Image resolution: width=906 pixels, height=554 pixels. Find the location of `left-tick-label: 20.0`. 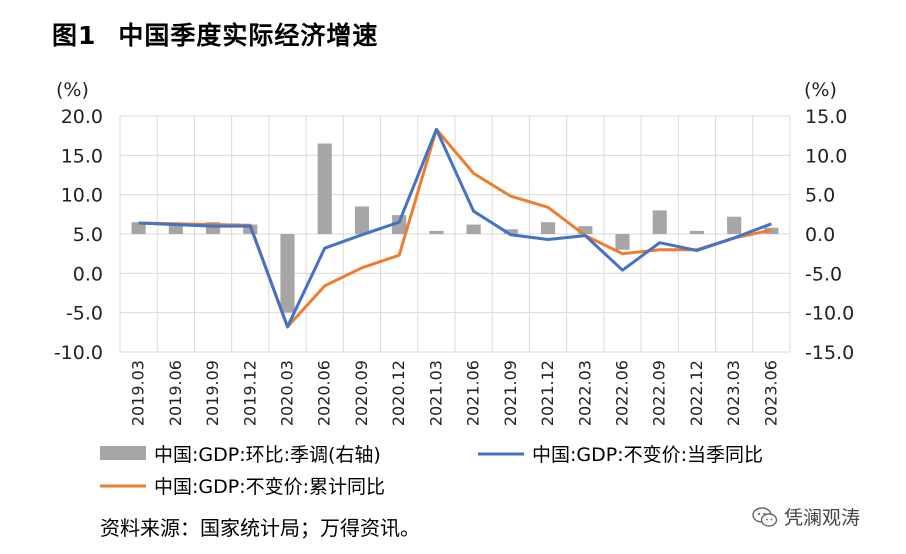

left-tick-label: 20.0 is located at coordinates (82, 117).